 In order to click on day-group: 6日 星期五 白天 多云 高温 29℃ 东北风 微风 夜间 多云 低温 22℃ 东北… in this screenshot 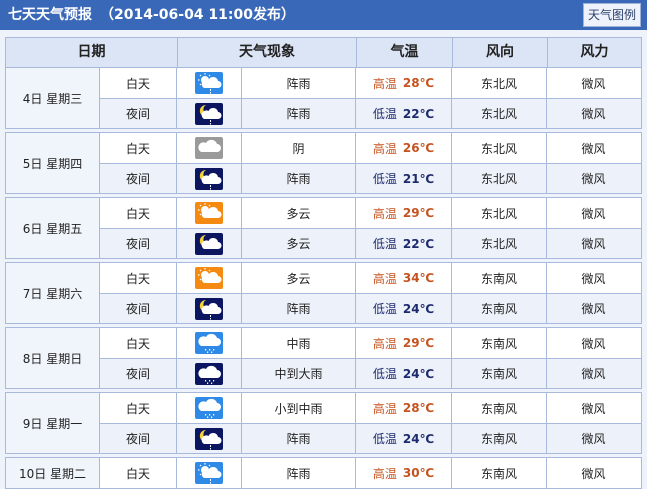, I will do `click(323, 228)`.